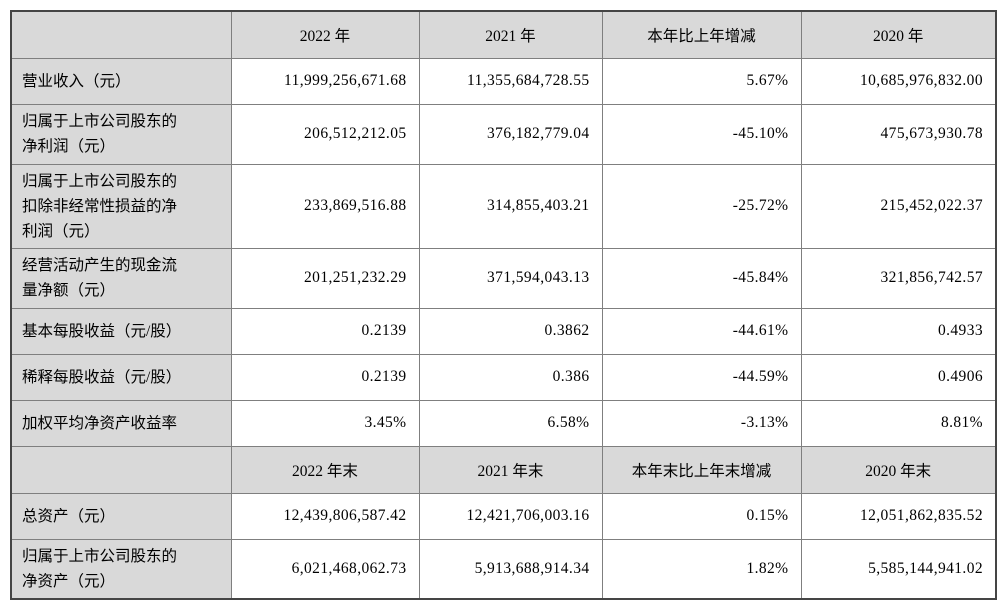 This screenshot has width=1006, height=604. What do you see at coordinates (325, 278) in the screenshot?
I see `value-cell: 201,251,232.29` at bounding box center [325, 278].